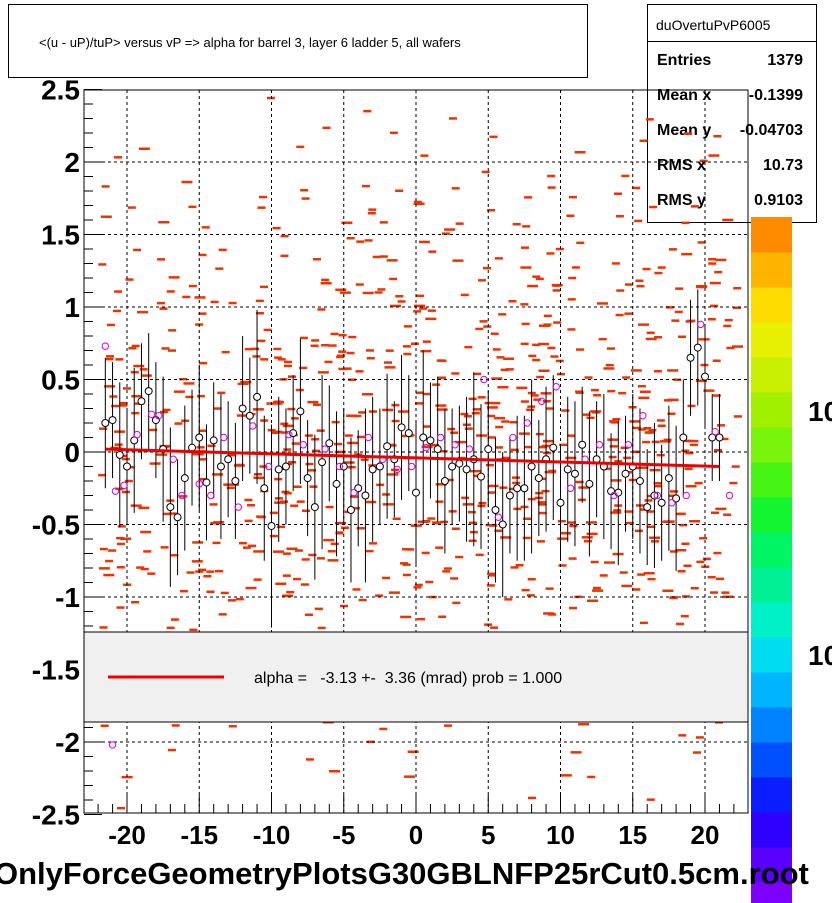  I want to click on stats-value: 10.73, so click(782, 165).